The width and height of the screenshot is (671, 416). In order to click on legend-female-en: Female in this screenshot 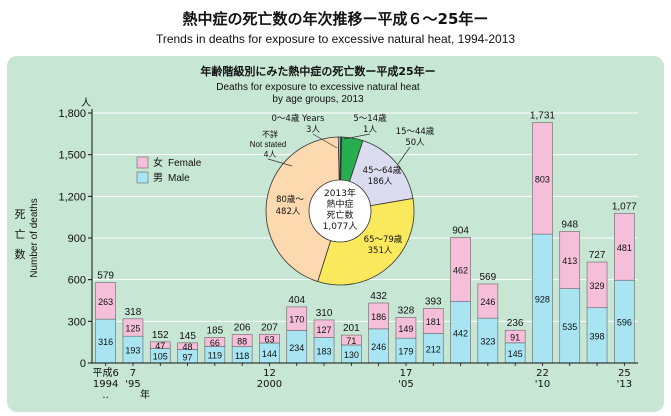, I will do `click(185, 163)`.